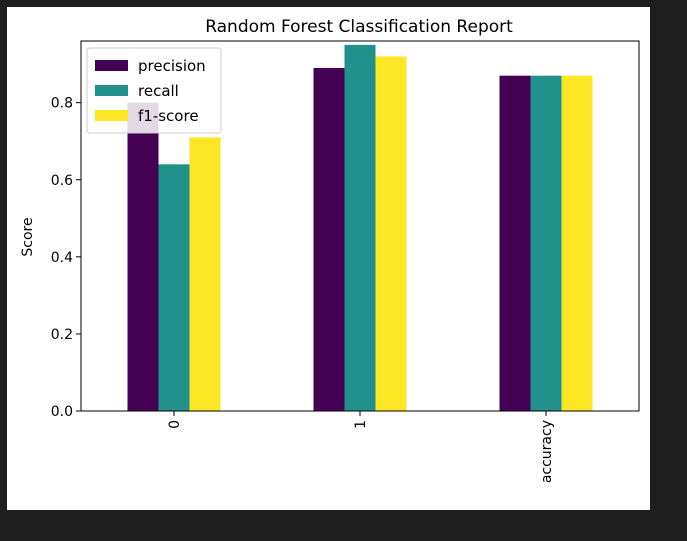  I want to click on y-tick-label: 0.4, so click(62, 258).